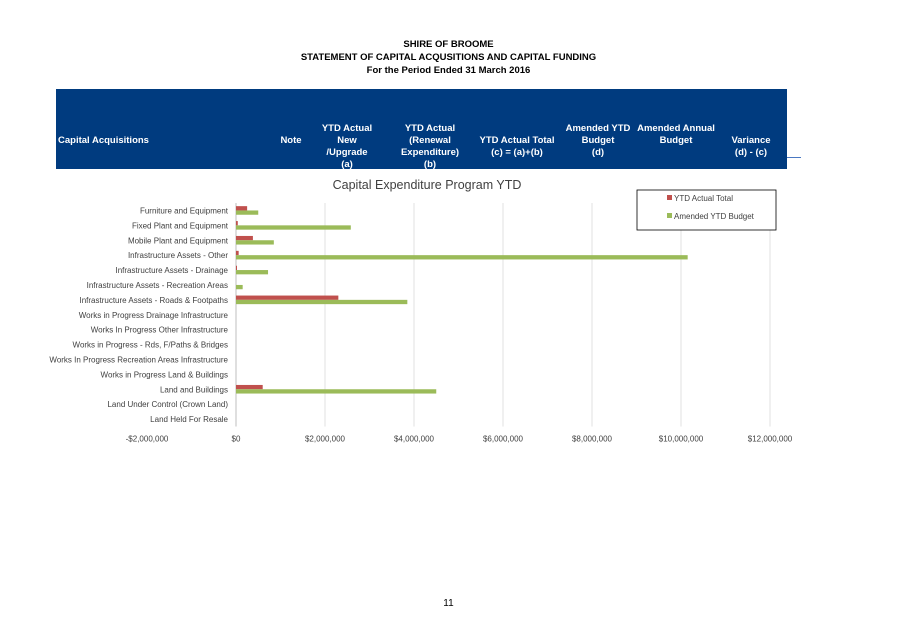  Describe the element at coordinates (160, 330) in the screenshot. I see `category-label: Works In Progress Other Infrastructure` at that location.